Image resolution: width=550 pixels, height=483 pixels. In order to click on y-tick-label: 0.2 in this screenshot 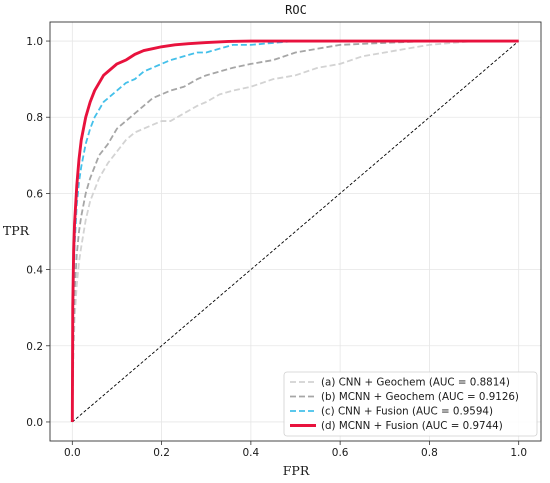, I will do `click(34, 347)`.